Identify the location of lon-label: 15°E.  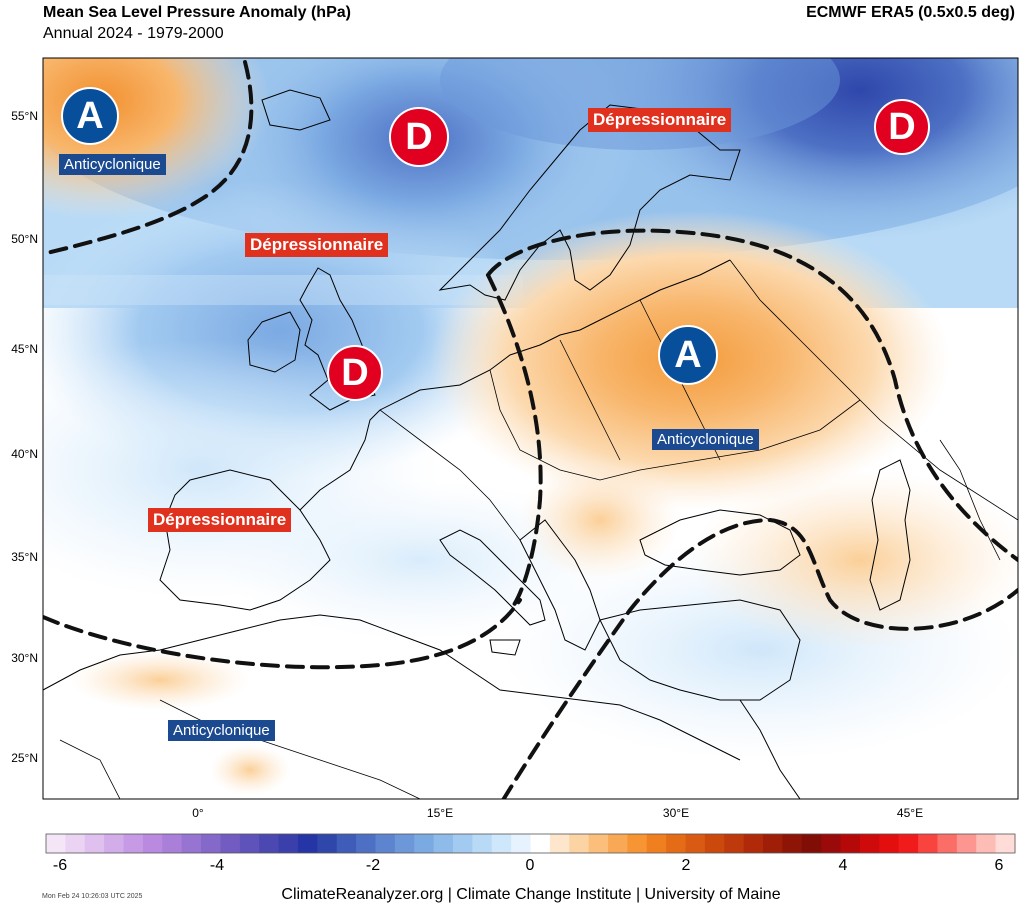
(440, 813).